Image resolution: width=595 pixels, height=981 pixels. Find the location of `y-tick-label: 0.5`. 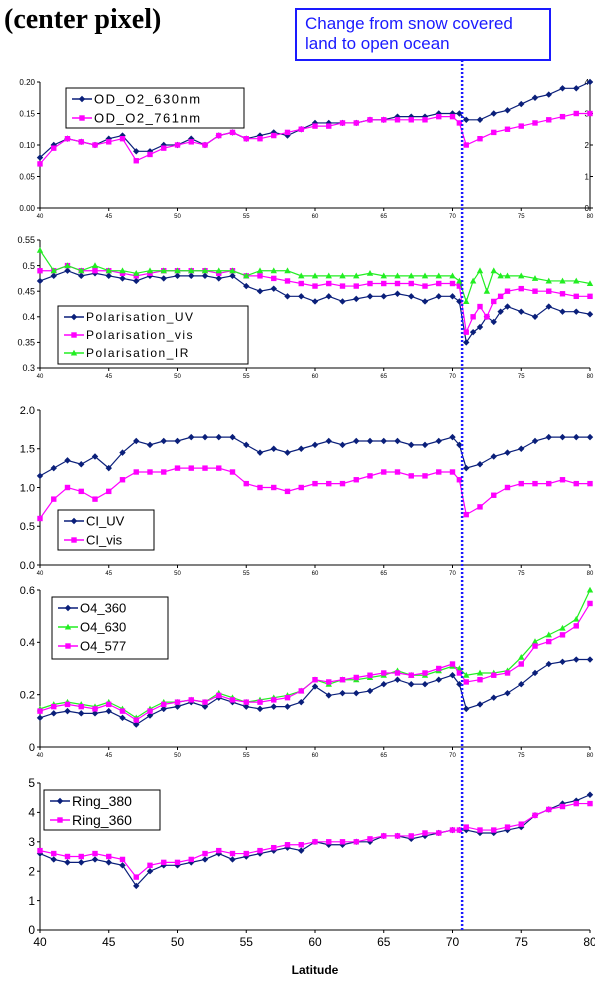

y-tick-label: 0.5 is located at coordinates (28, 266).